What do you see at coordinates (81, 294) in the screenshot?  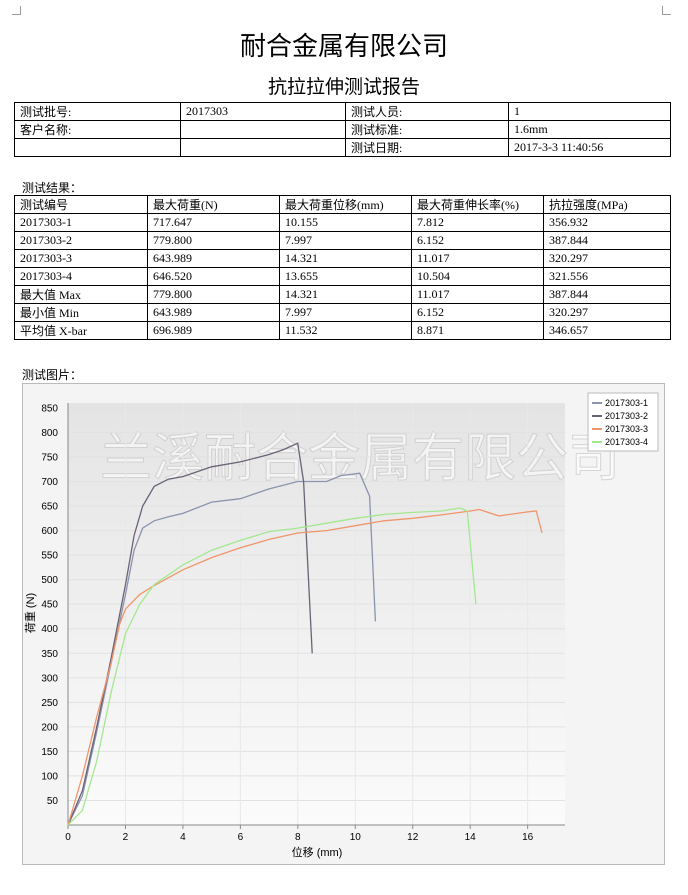 I see `table-cell: 最大值 Max` at bounding box center [81, 294].